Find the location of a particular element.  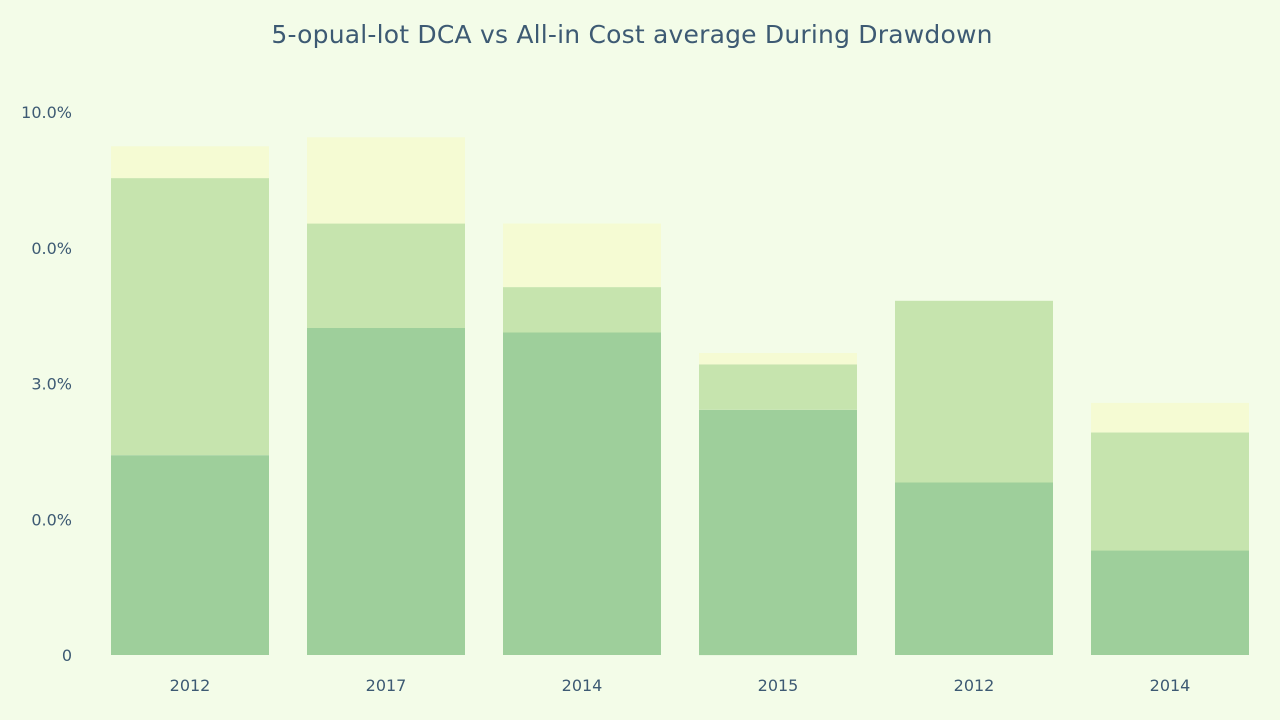

y-tick-label: 3.0% is located at coordinates (51, 384).